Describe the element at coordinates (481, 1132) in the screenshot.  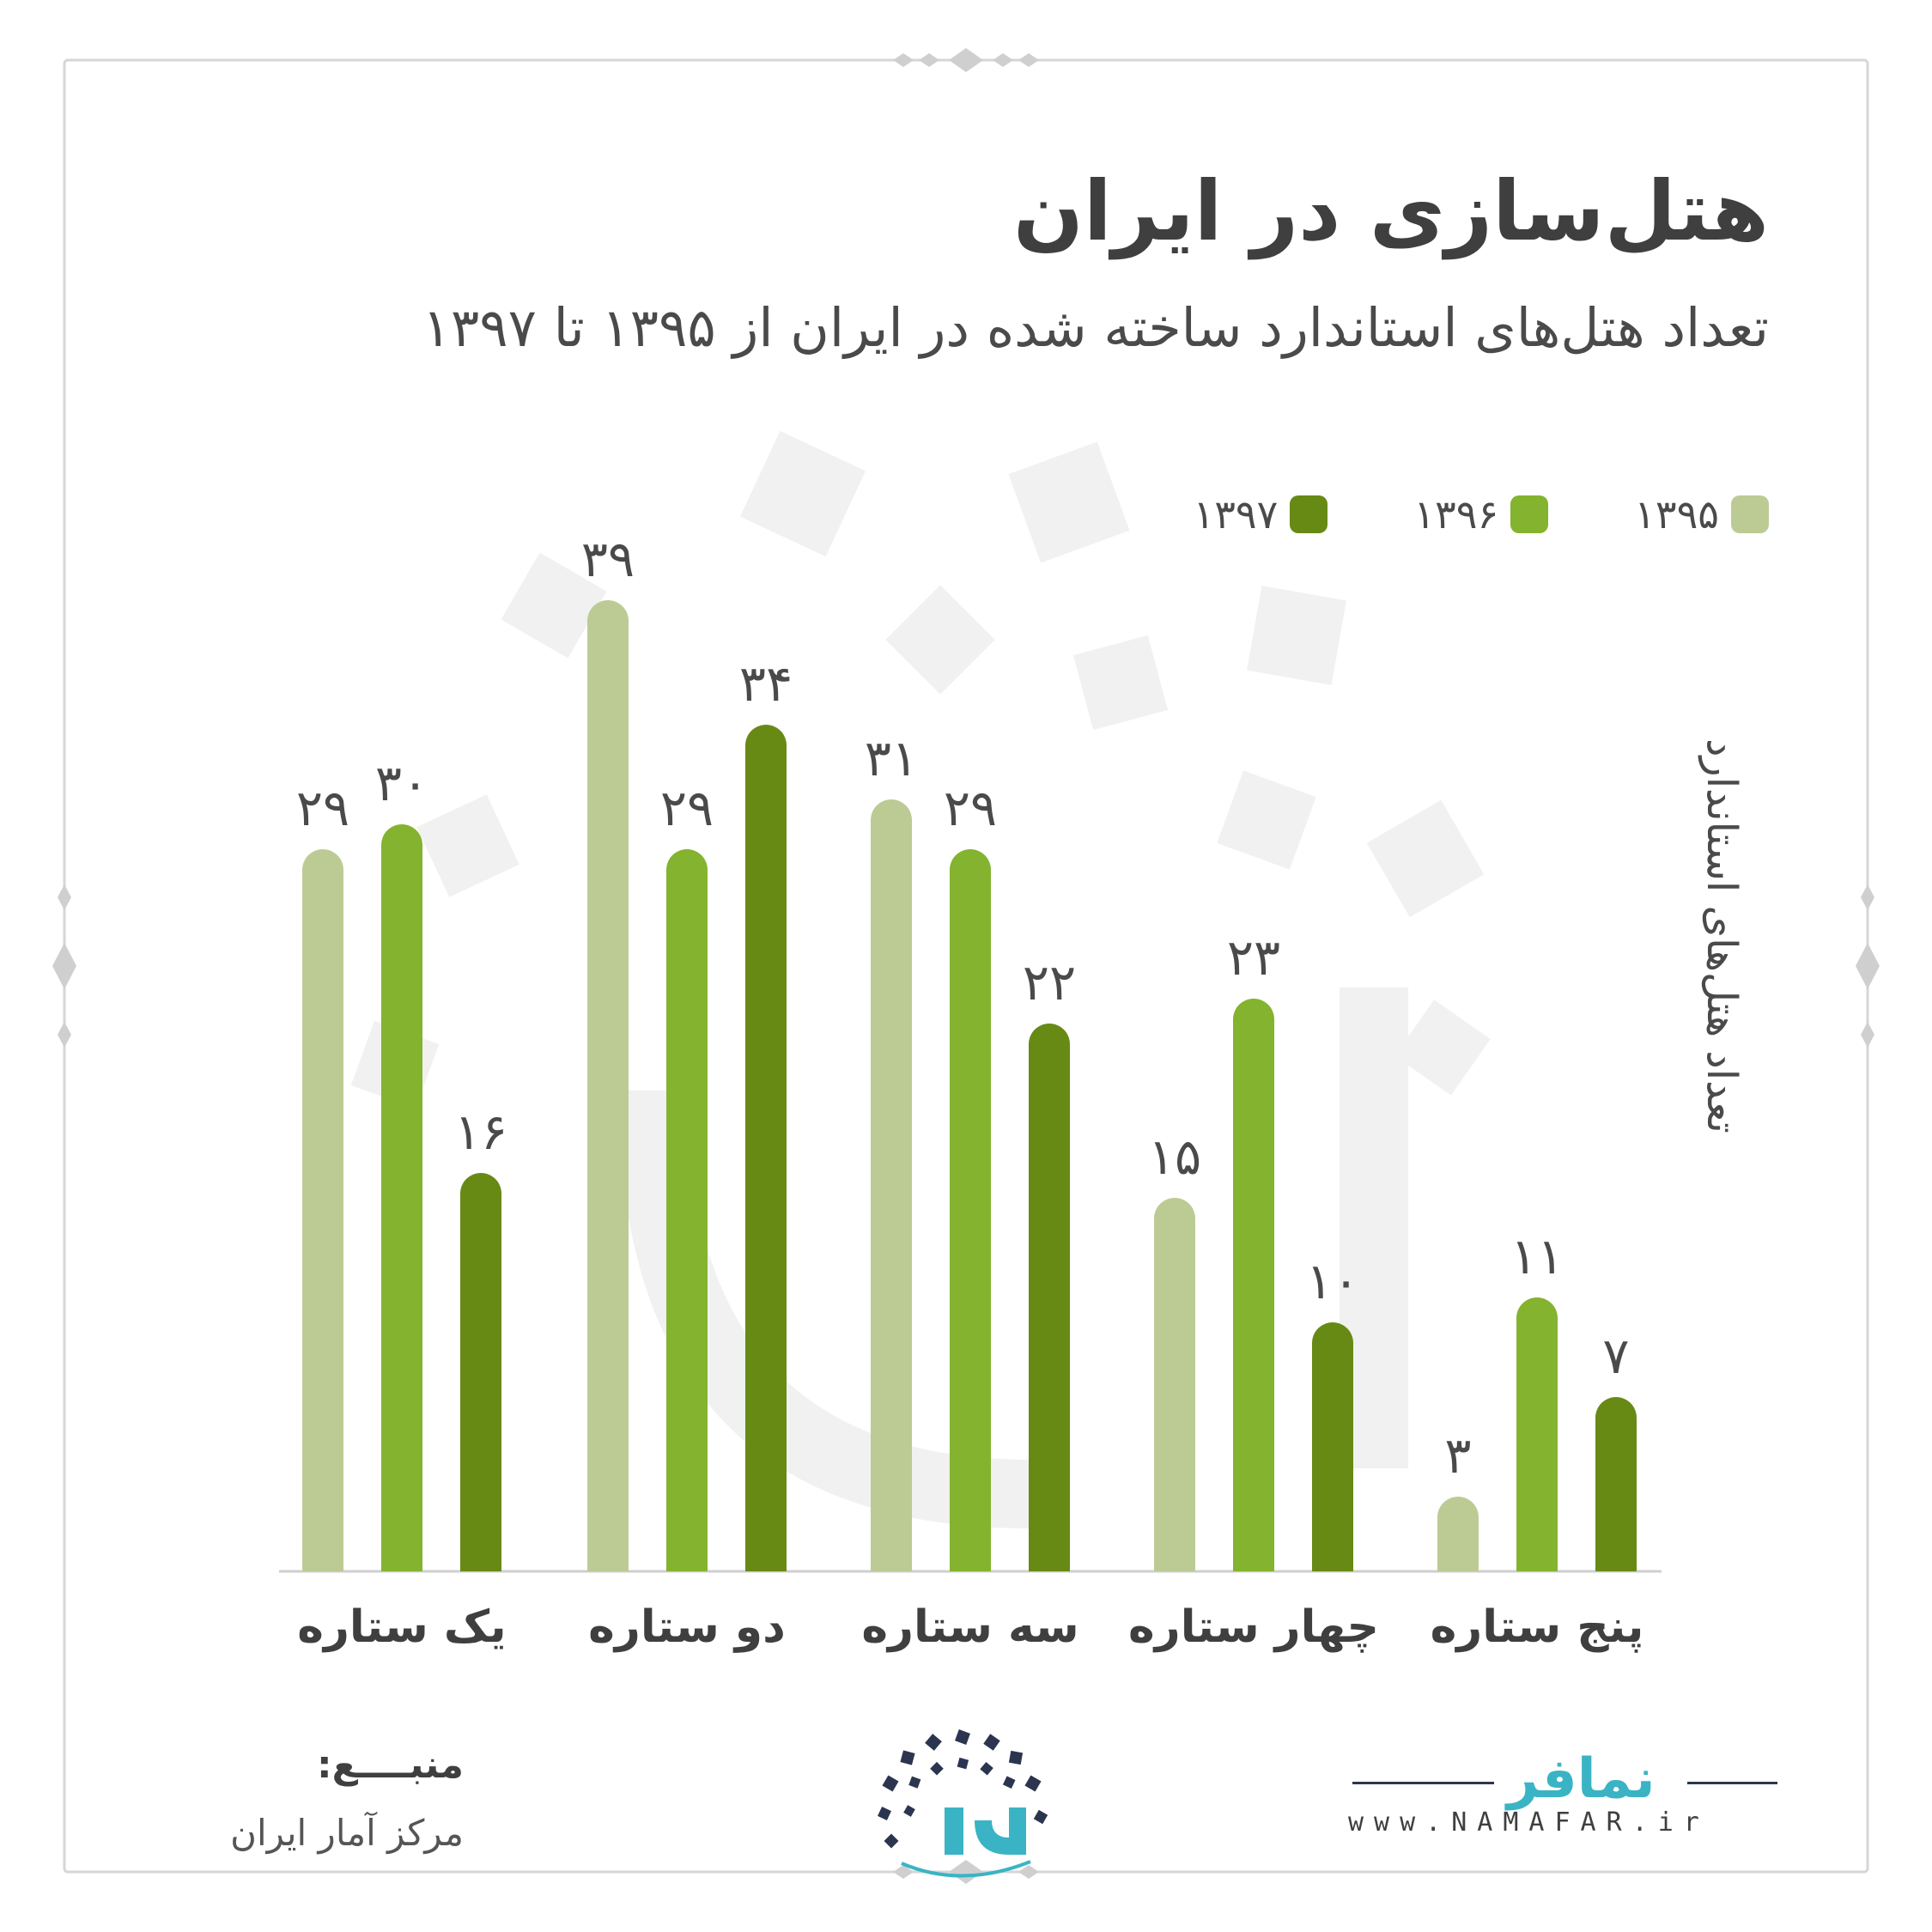
I see `value-label-1-series-3: ۱۶` at that location.